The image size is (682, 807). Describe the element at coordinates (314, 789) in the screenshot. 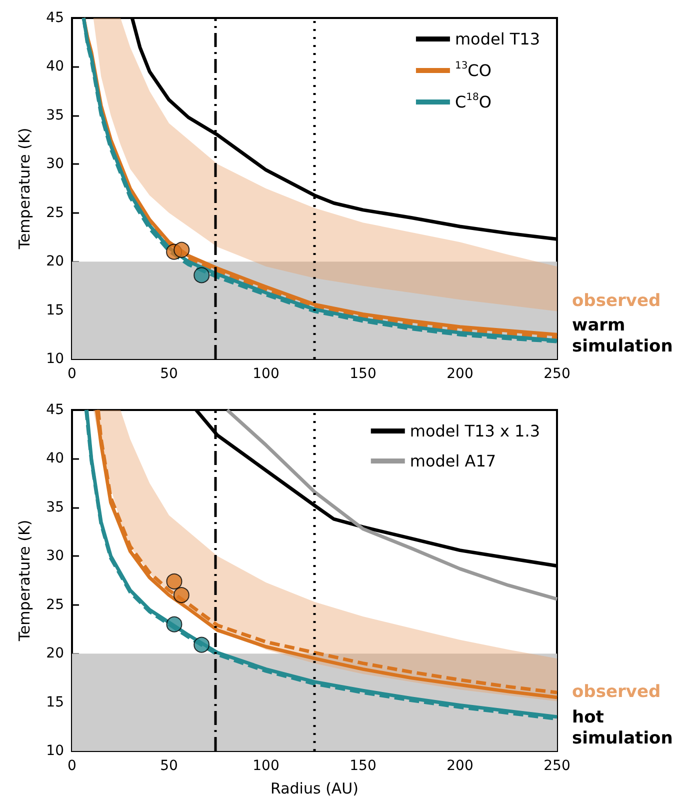

I see `x-axis-title: Radius (AU)` at that location.